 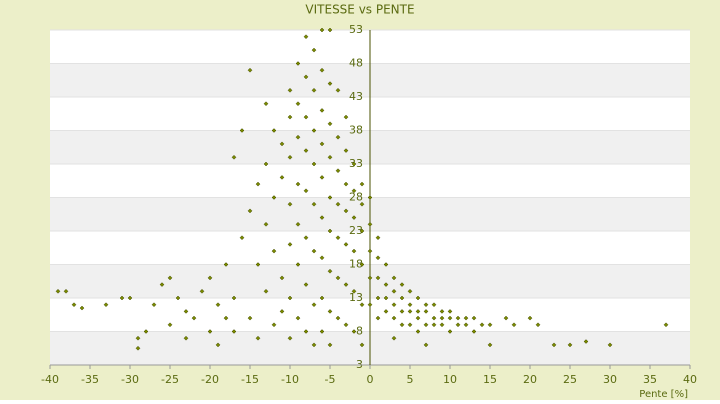 What do you see at coordinates (130, 379) in the screenshot?
I see `x-tick-label: -30` at bounding box center [130, 379].